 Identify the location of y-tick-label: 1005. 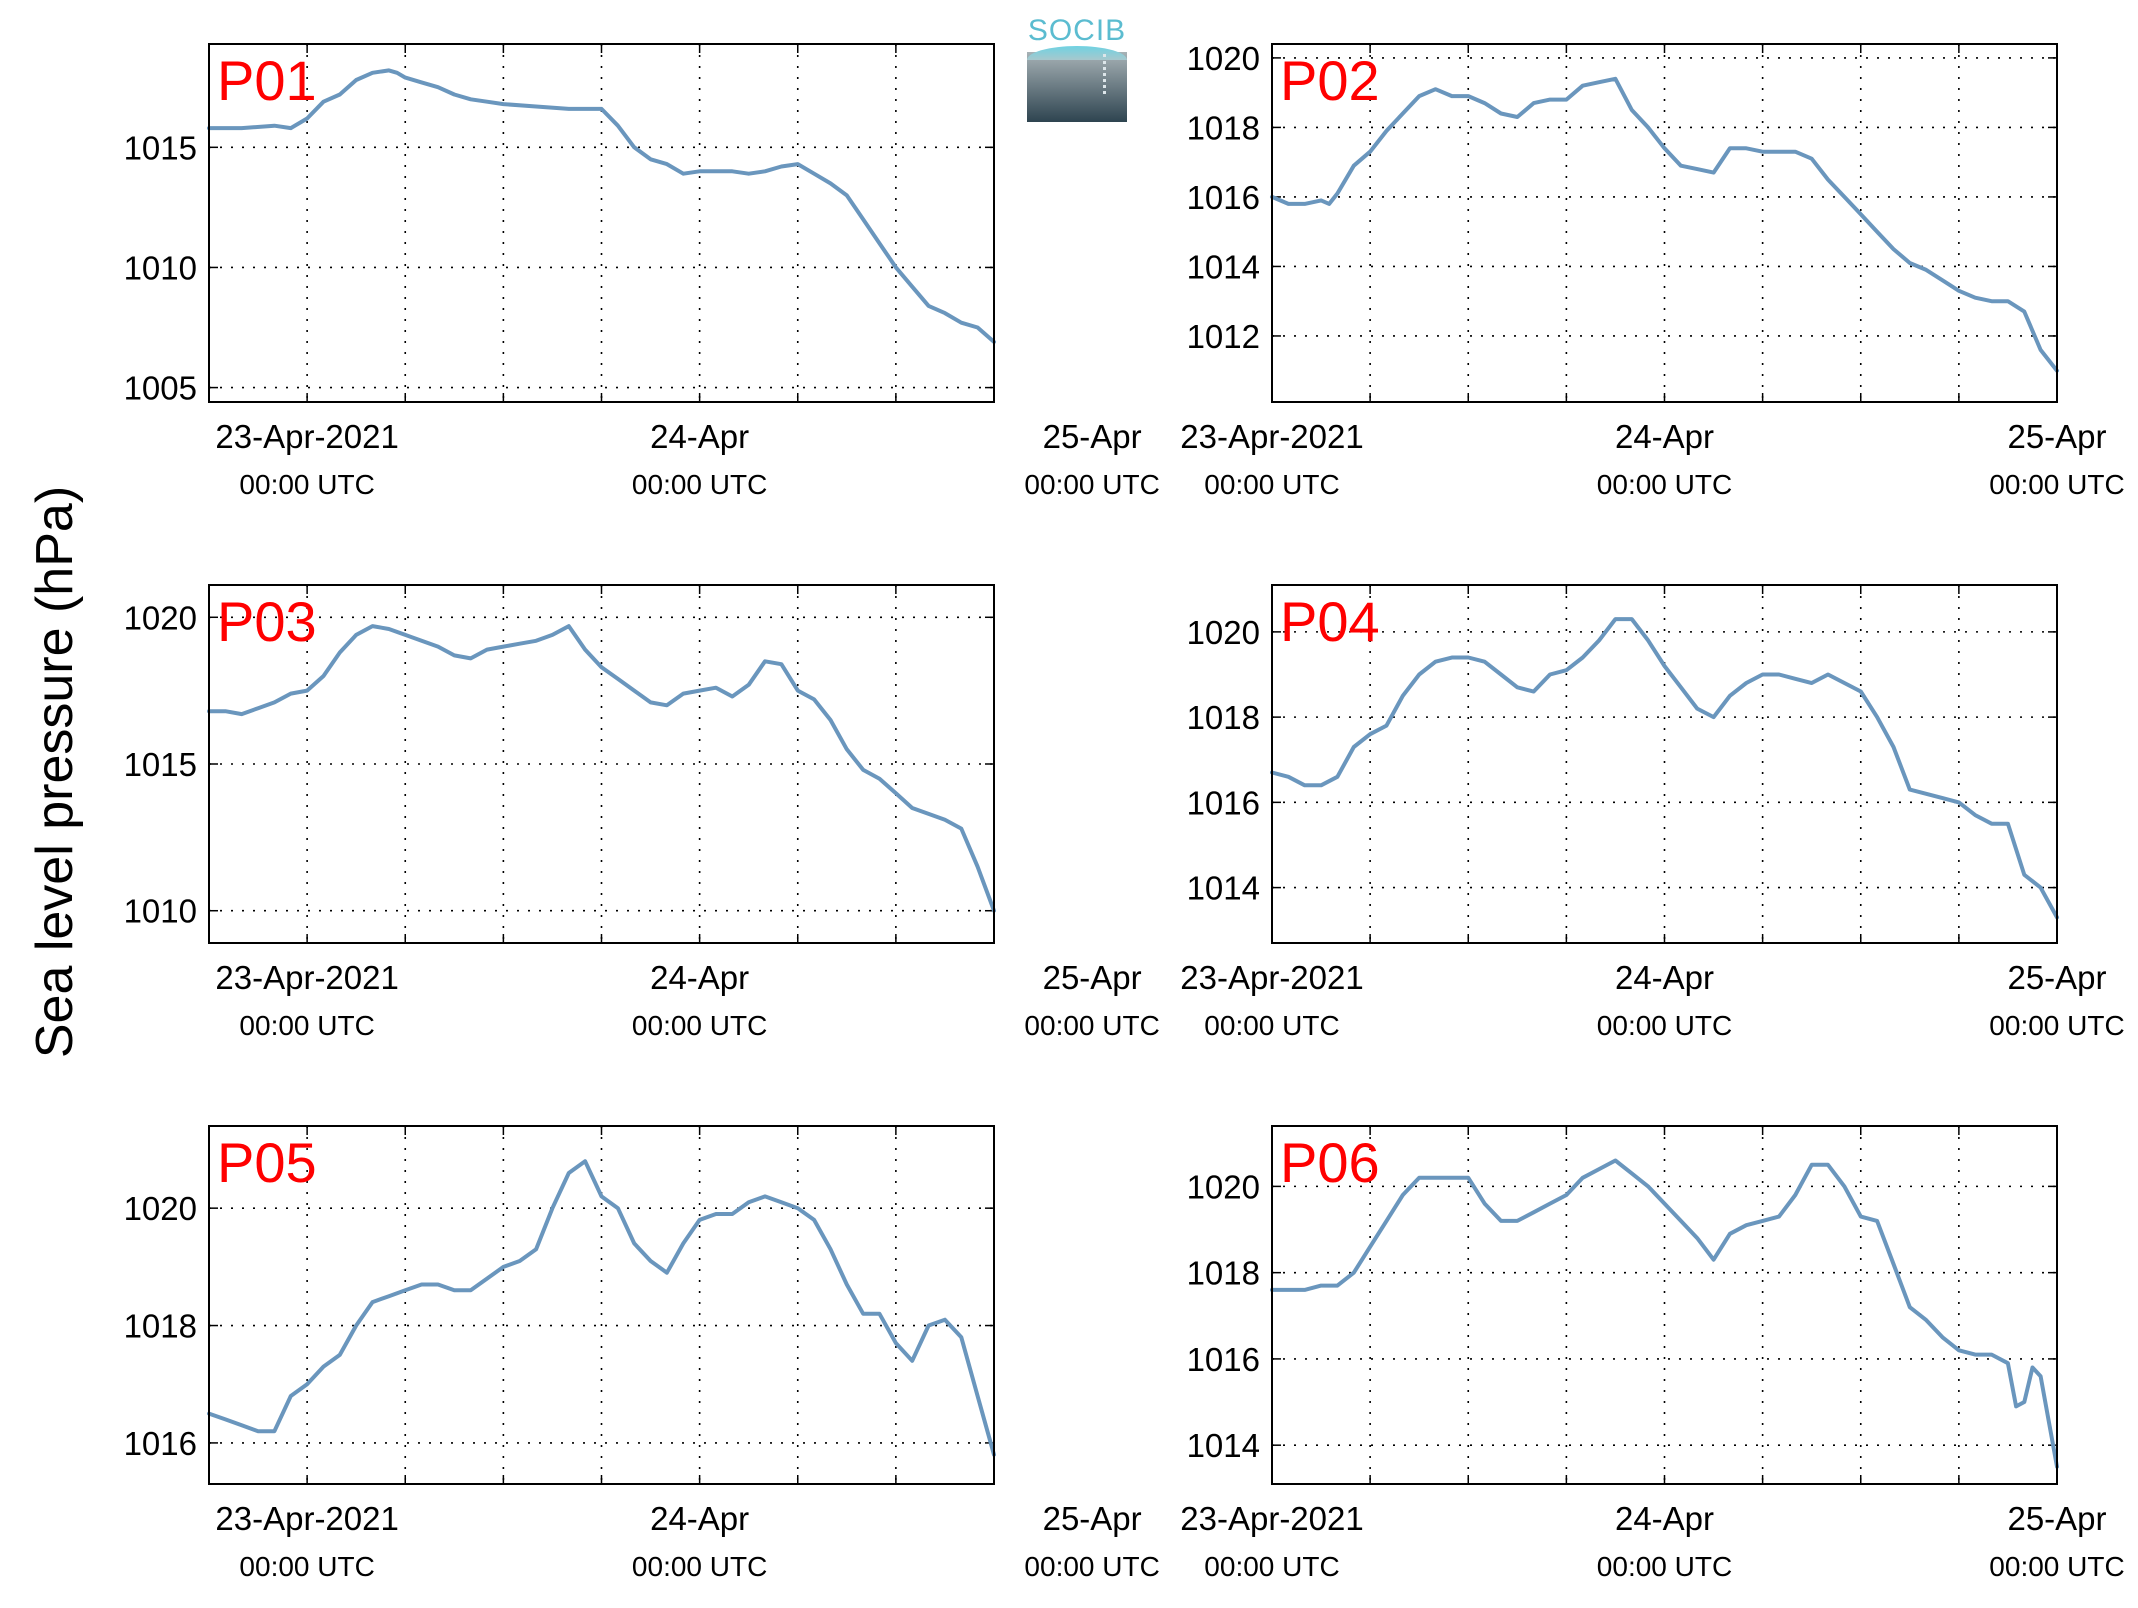
(160, 388).